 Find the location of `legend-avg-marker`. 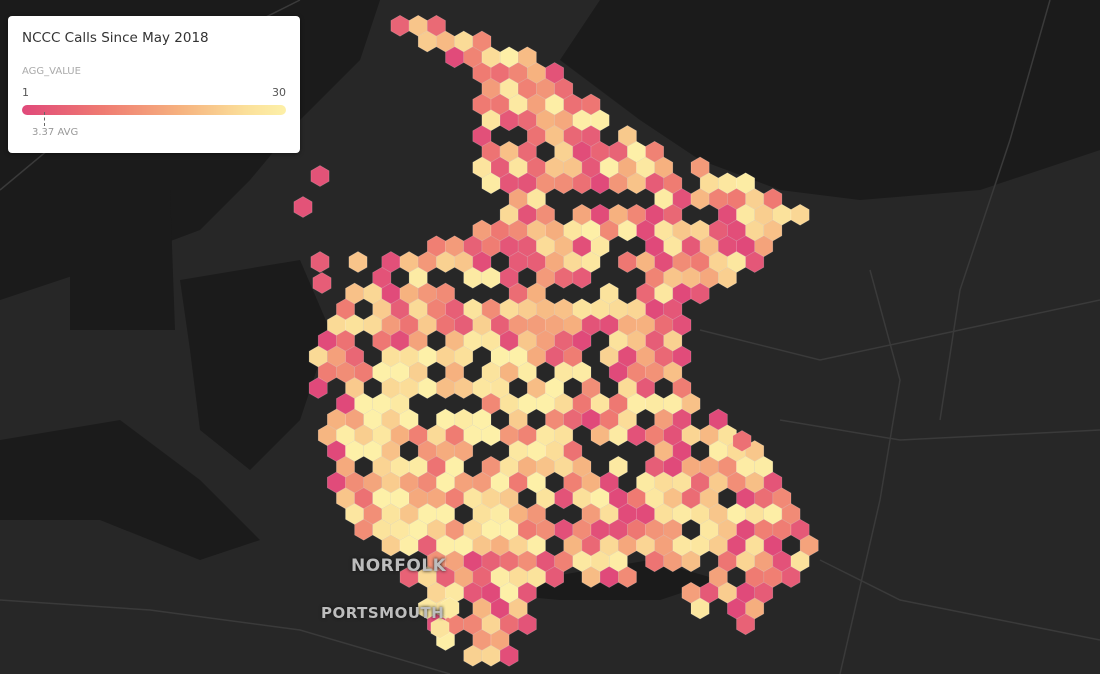

legend-avg-marker is located at coordinates (44, 119).